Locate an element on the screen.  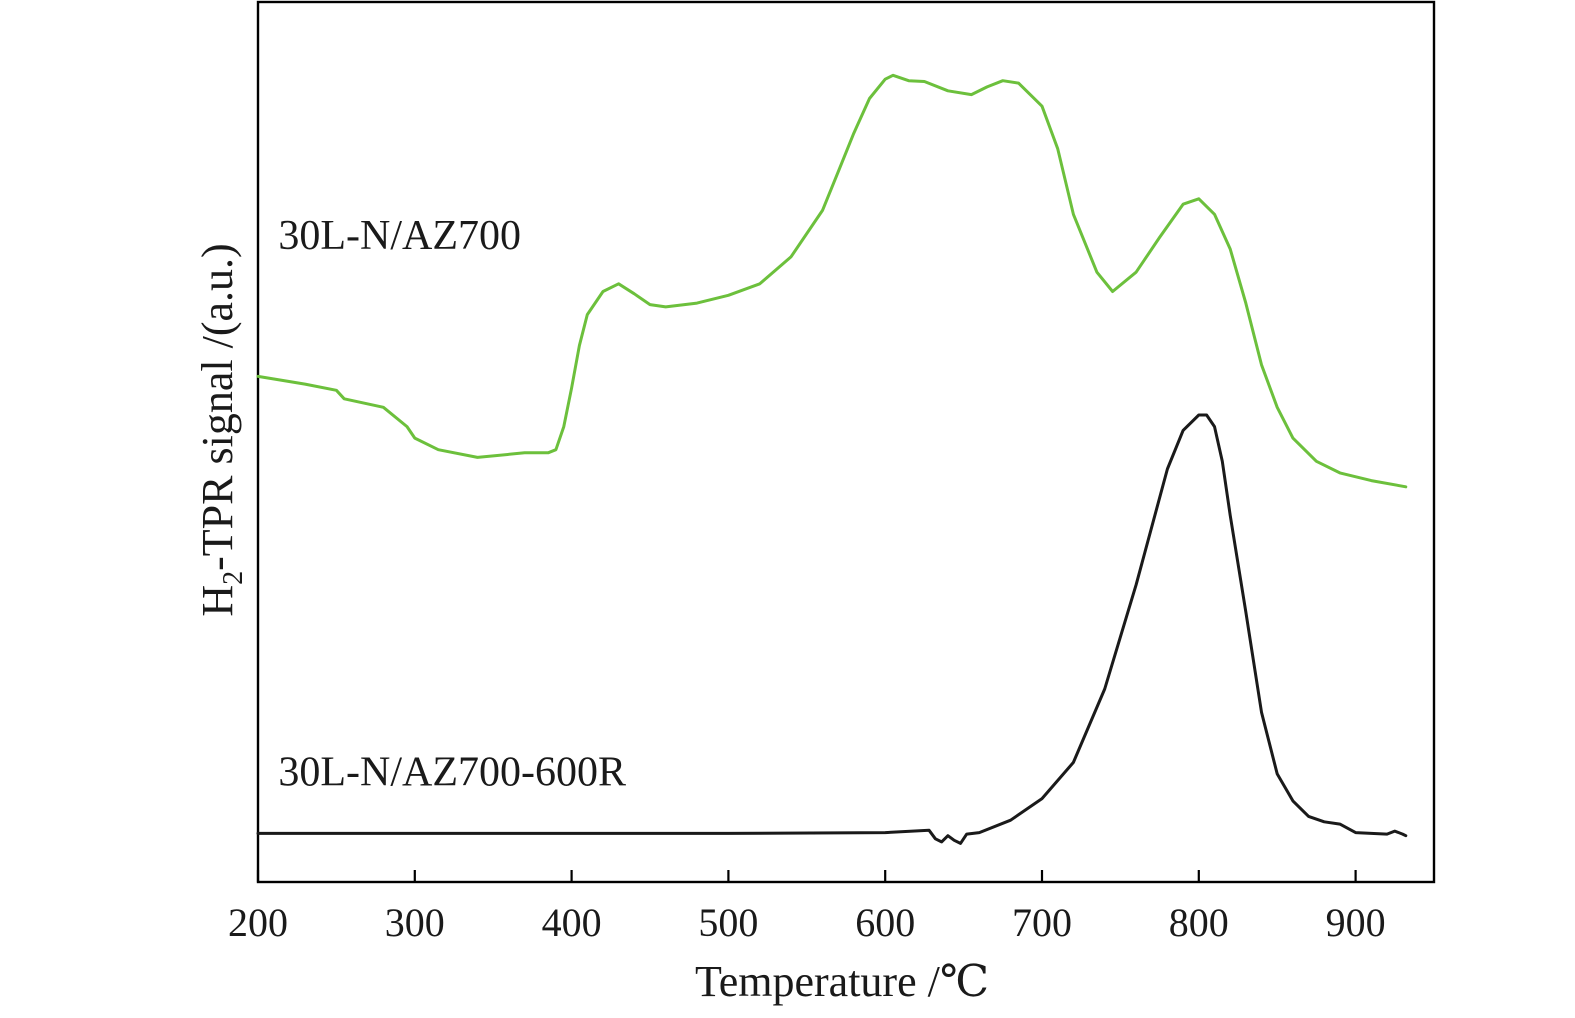
x-tick-label-200: 200 is located at coordinates (258, 922).